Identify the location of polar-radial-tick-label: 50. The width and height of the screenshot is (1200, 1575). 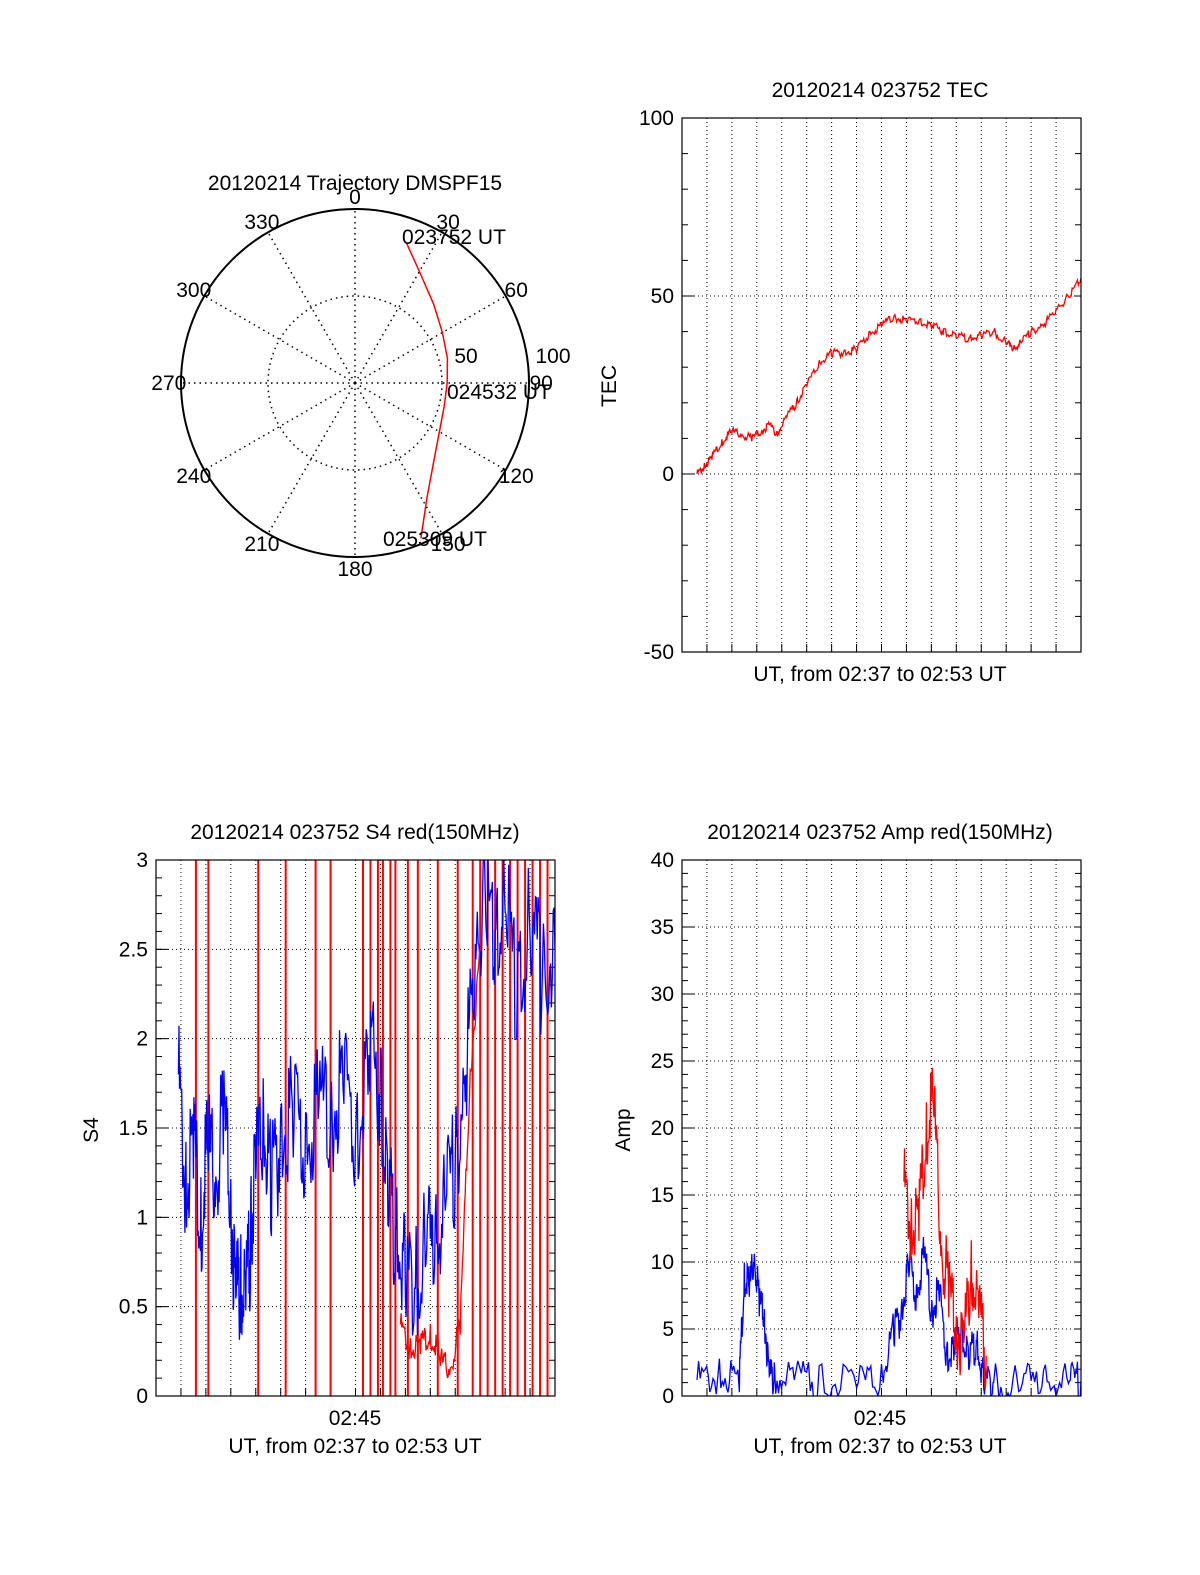
(465, 356).